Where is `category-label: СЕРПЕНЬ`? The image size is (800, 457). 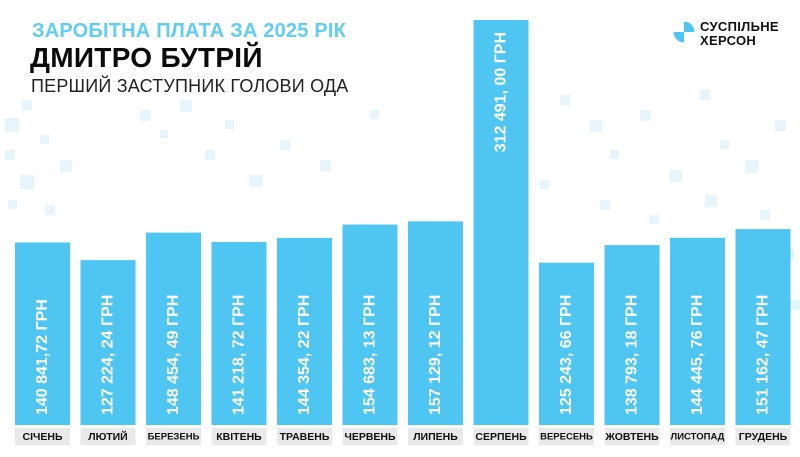 category-label: СЕРПЕНЬ is located at coordinates (501, 437).